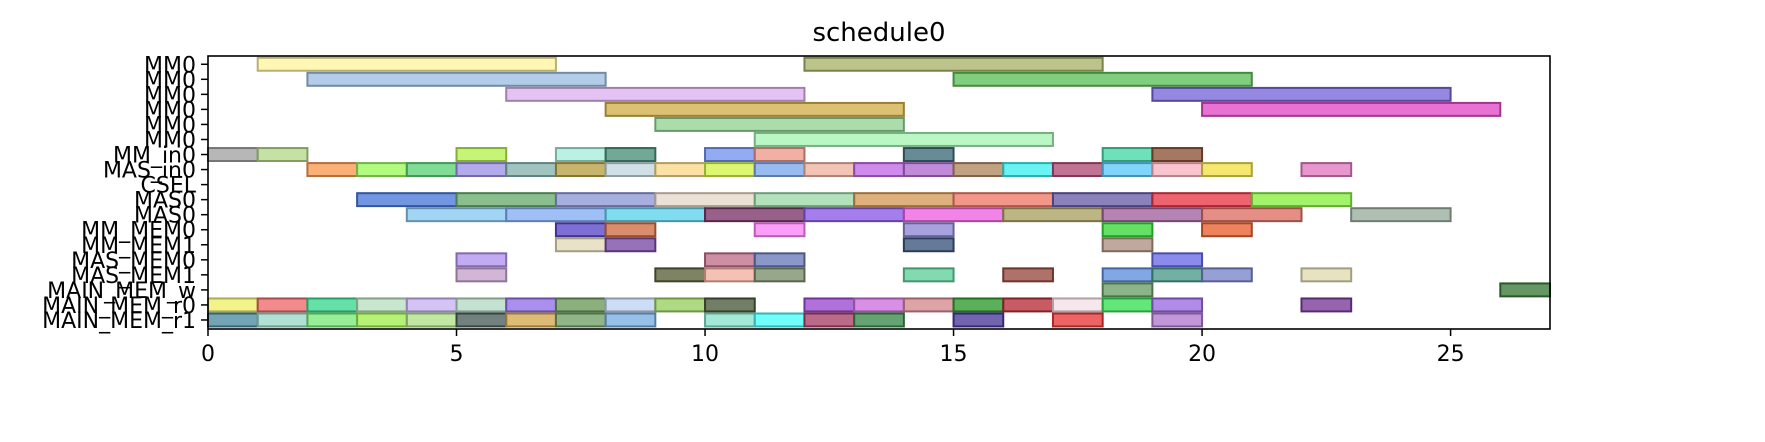 The image size is (1765, 442). I want to click on y-tick-label: MAS_in0, so click(149, 171).